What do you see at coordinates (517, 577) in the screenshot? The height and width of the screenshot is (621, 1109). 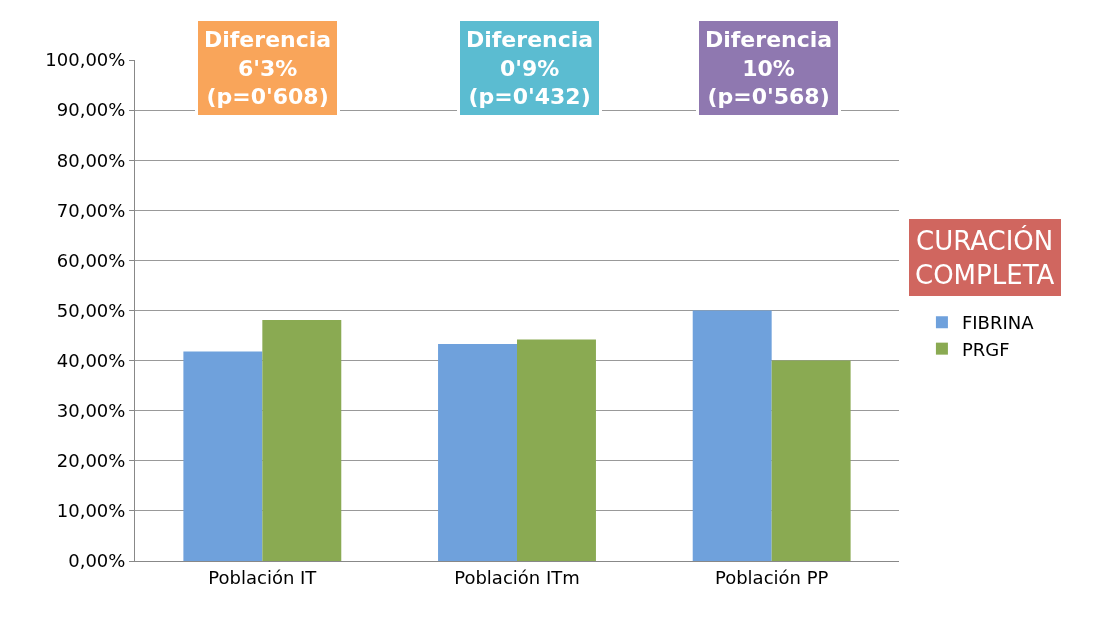 I see `x-tick-label: Población ITm` at bounding box center [517, 577].